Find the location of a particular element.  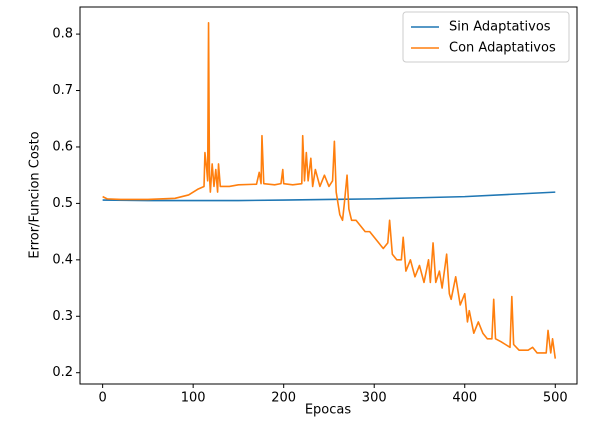

legend-box is located at coordinates (486, 37).